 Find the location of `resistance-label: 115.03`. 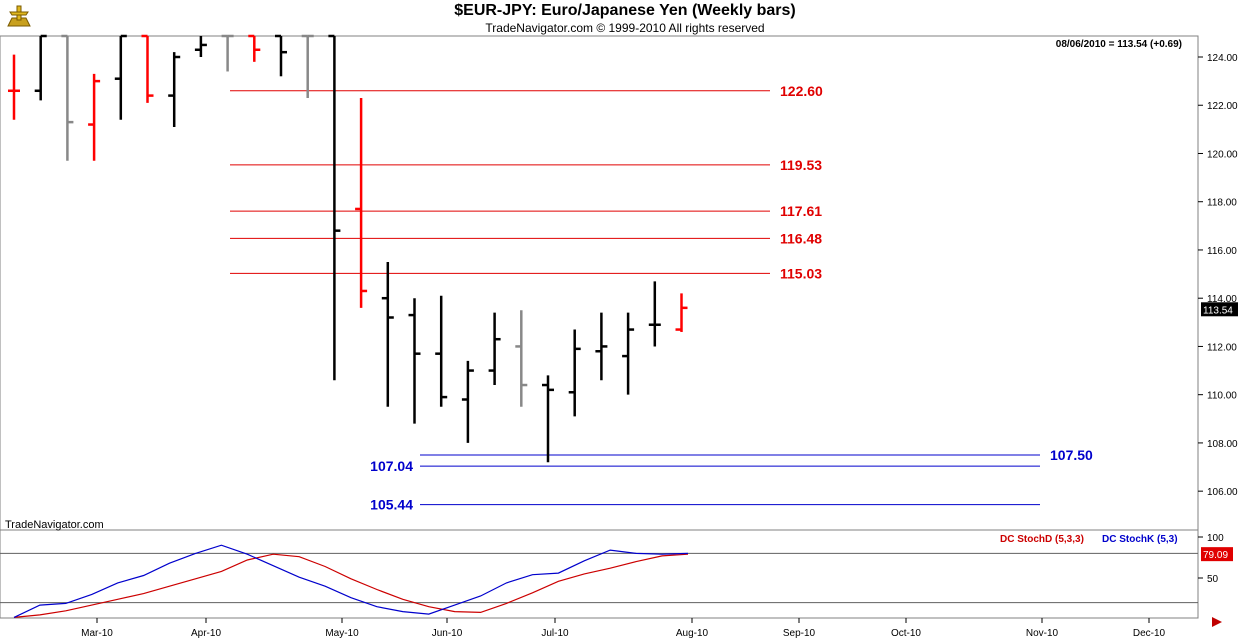

resistance-label: 115.03 is located at coordinates (801, 273).